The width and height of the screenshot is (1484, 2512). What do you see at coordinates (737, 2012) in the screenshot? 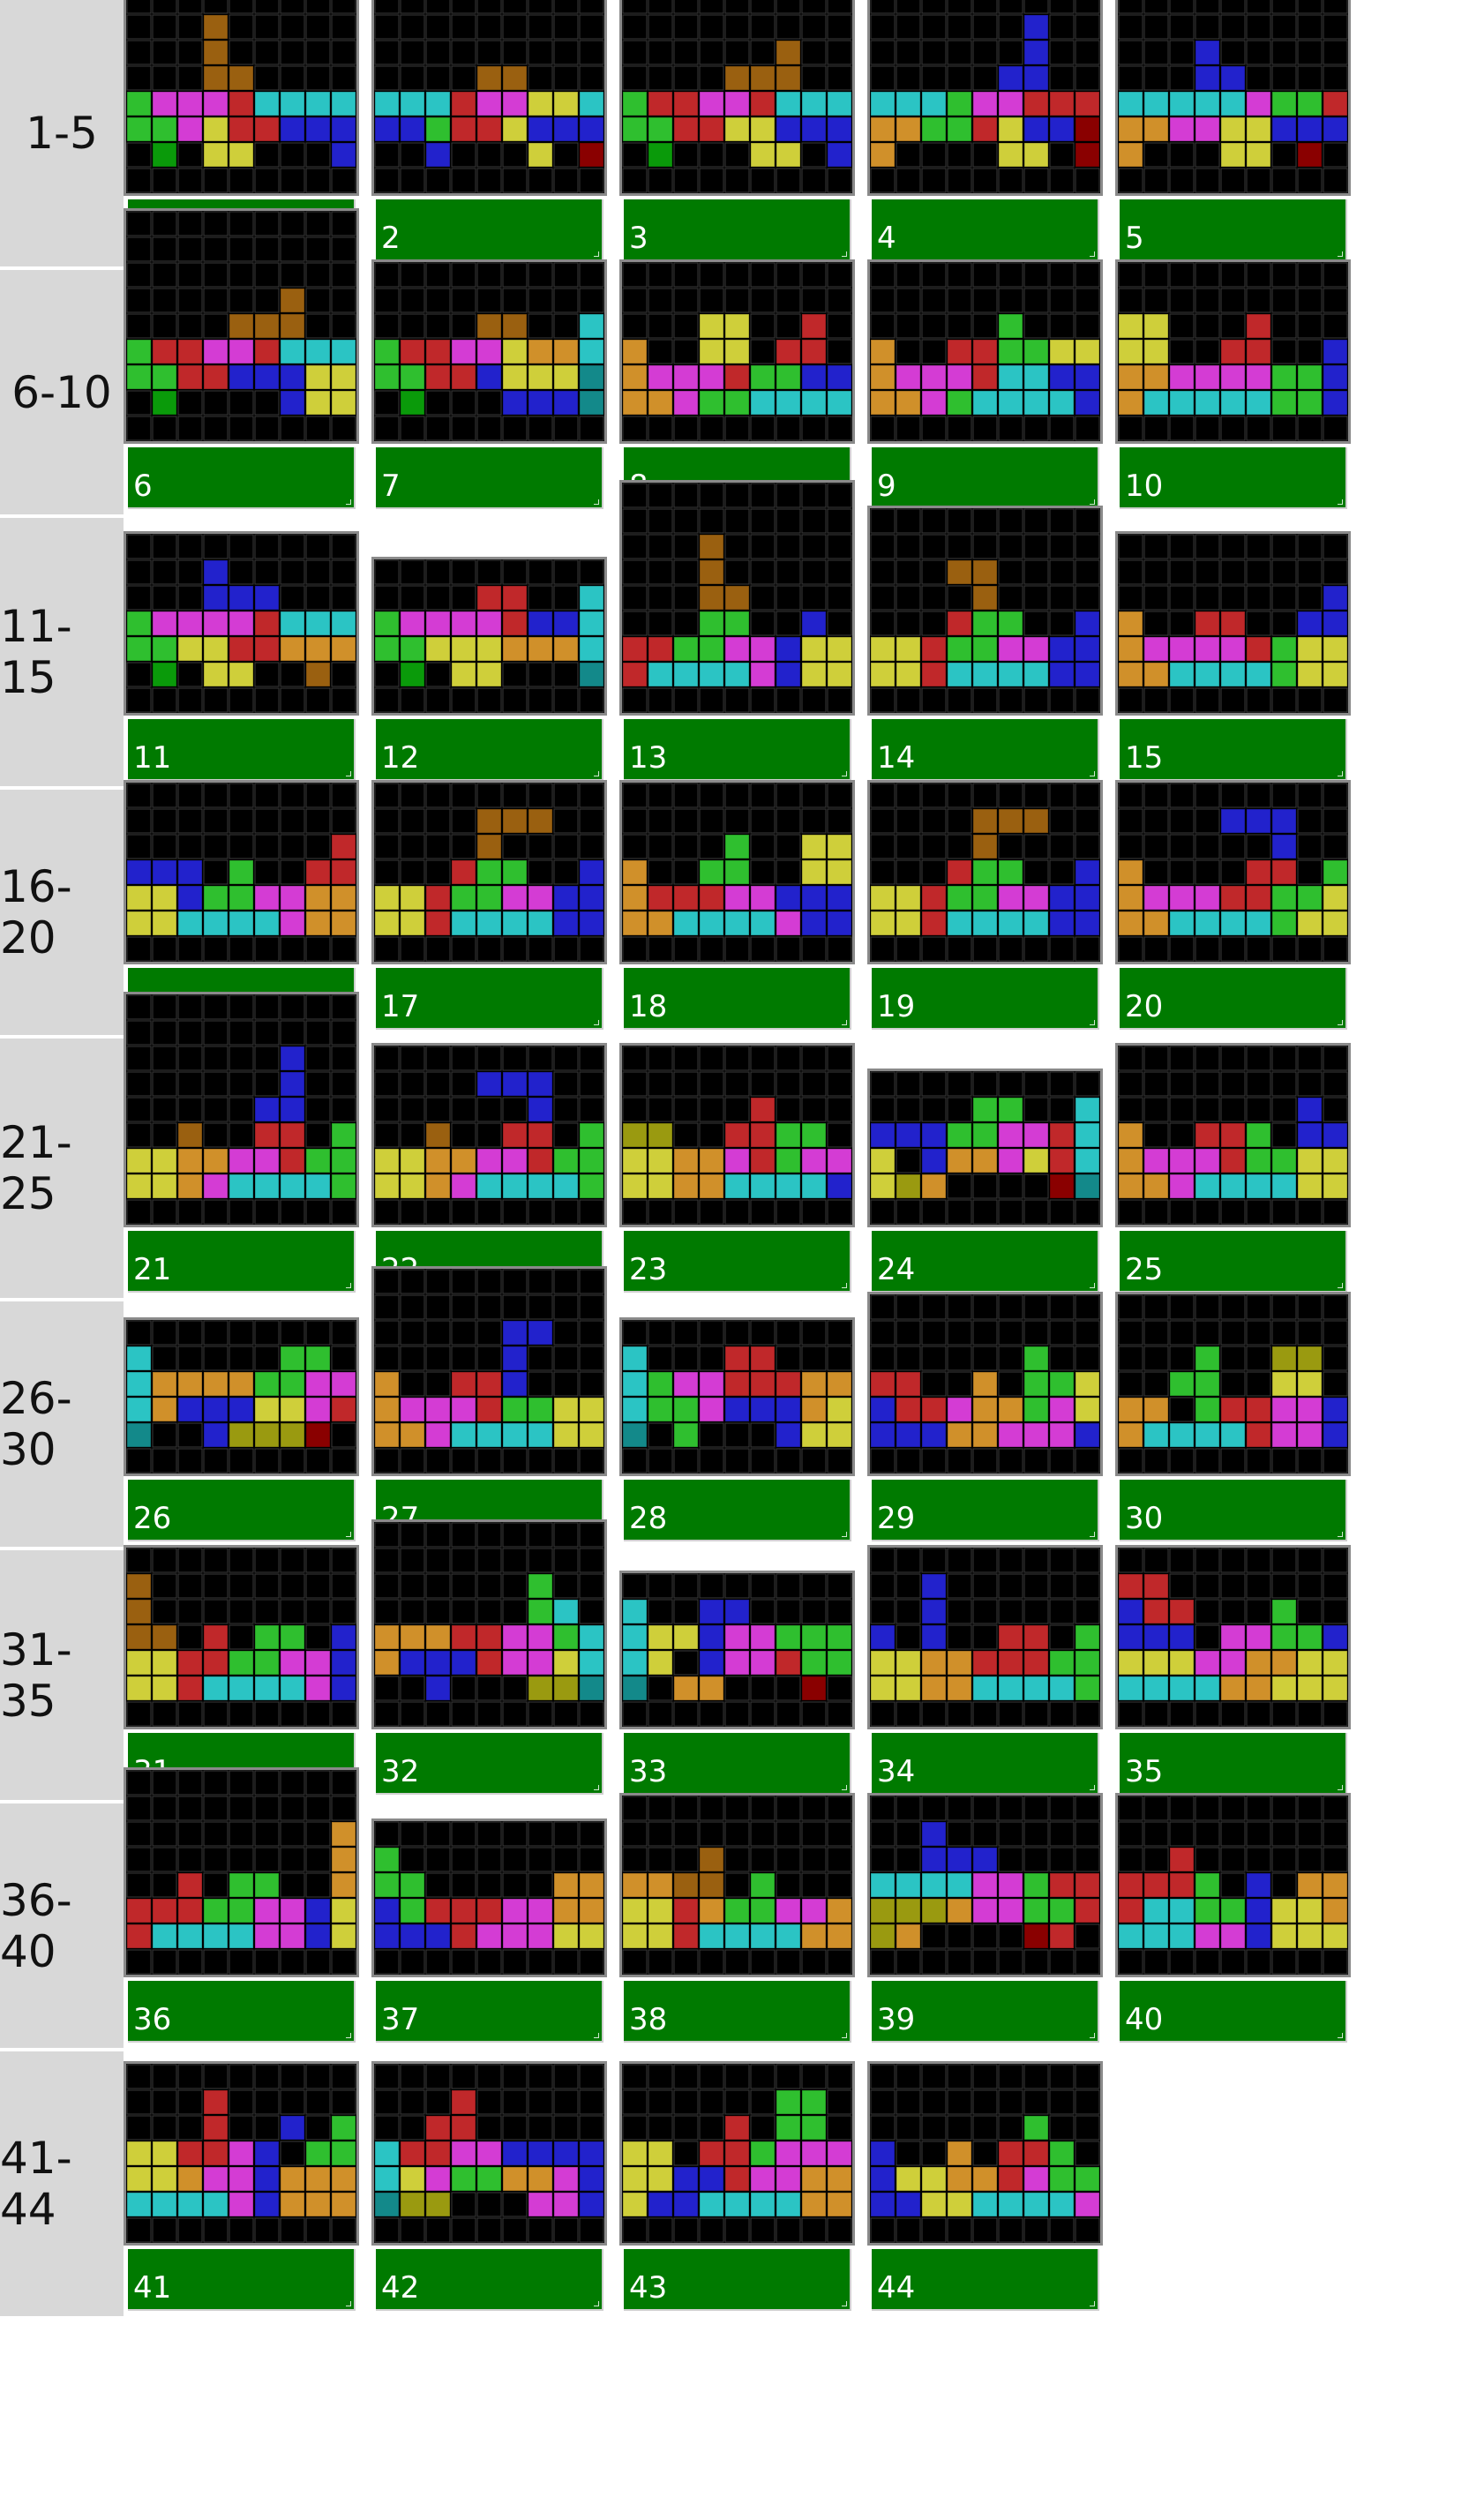
I see `solution-number-button: 38` at bounding box center [737, 2012].